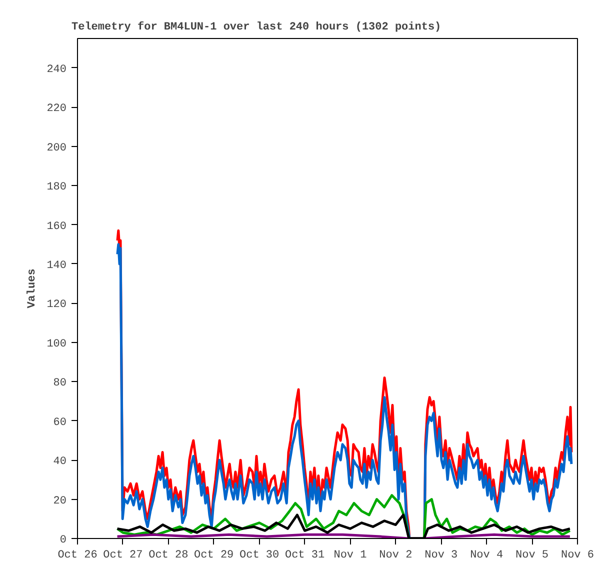 Image resolution: width=615 pixels, height=579 pixels. Describe the element at coordinates (59, 422) in the screenshot. I see `y-tick-label: 60` at that location.